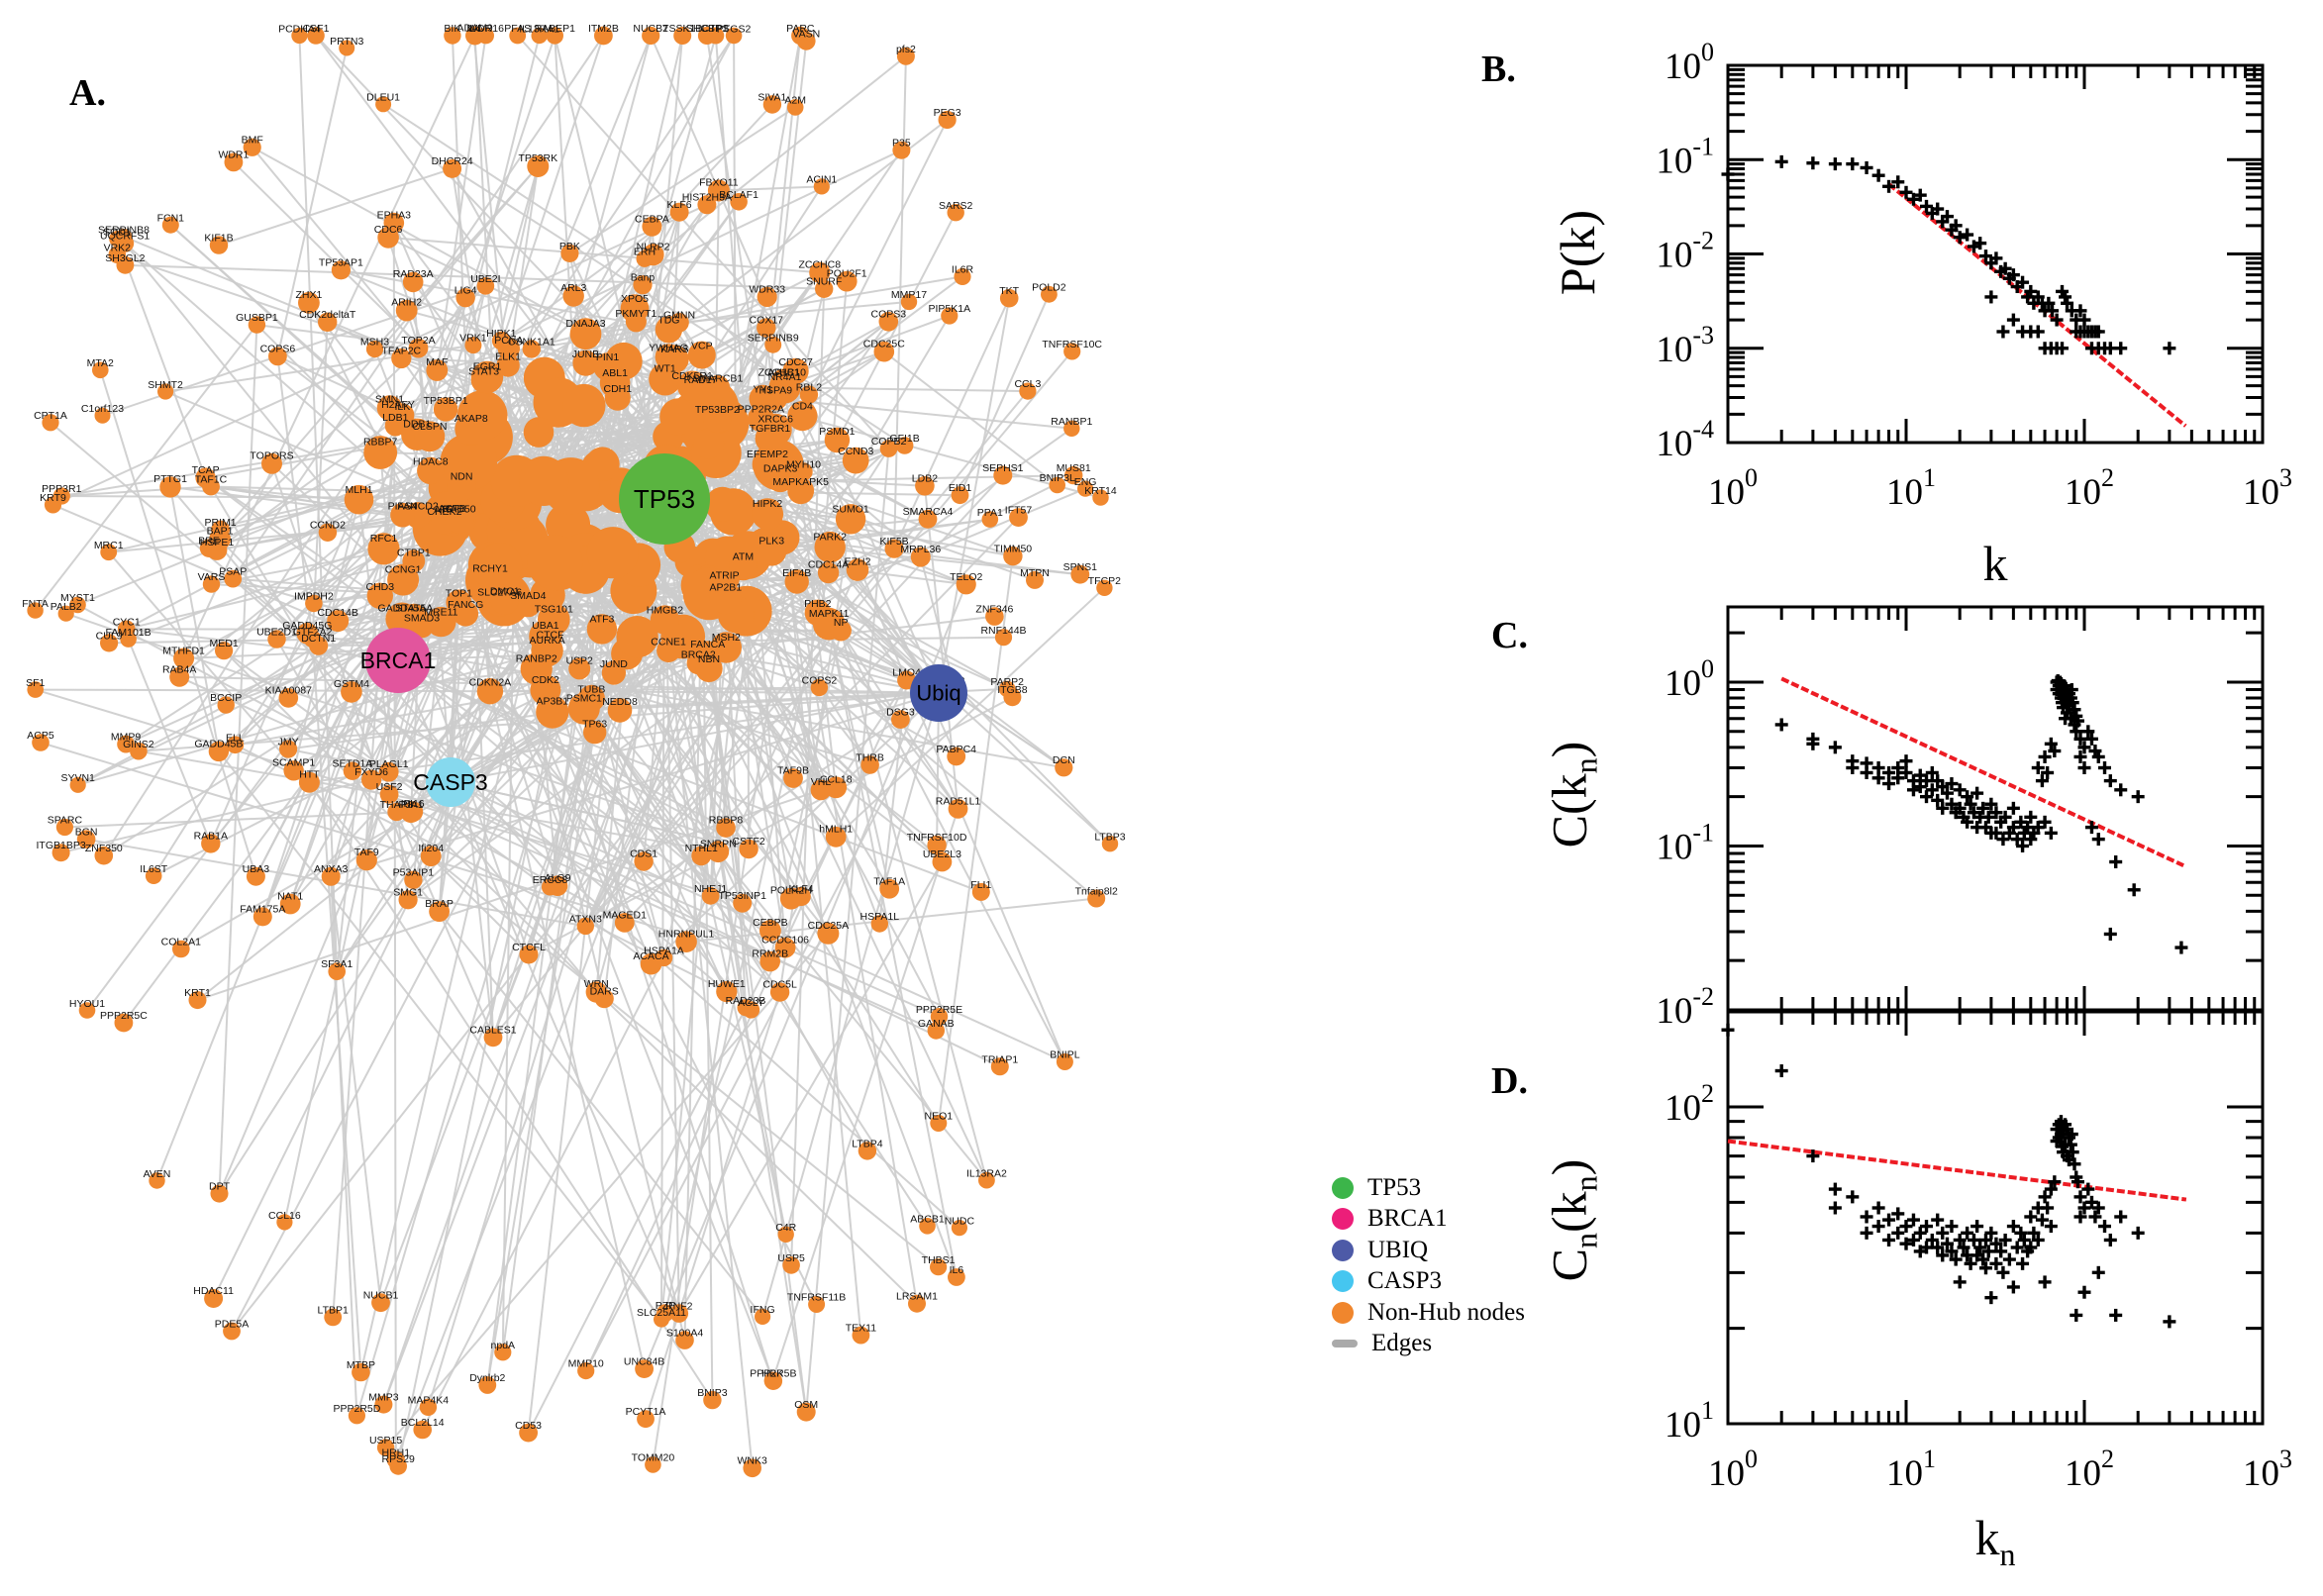  Describe the element at coordinates (1027, 384) in the screenshot. I see `svg-text: CCL3` at that location.